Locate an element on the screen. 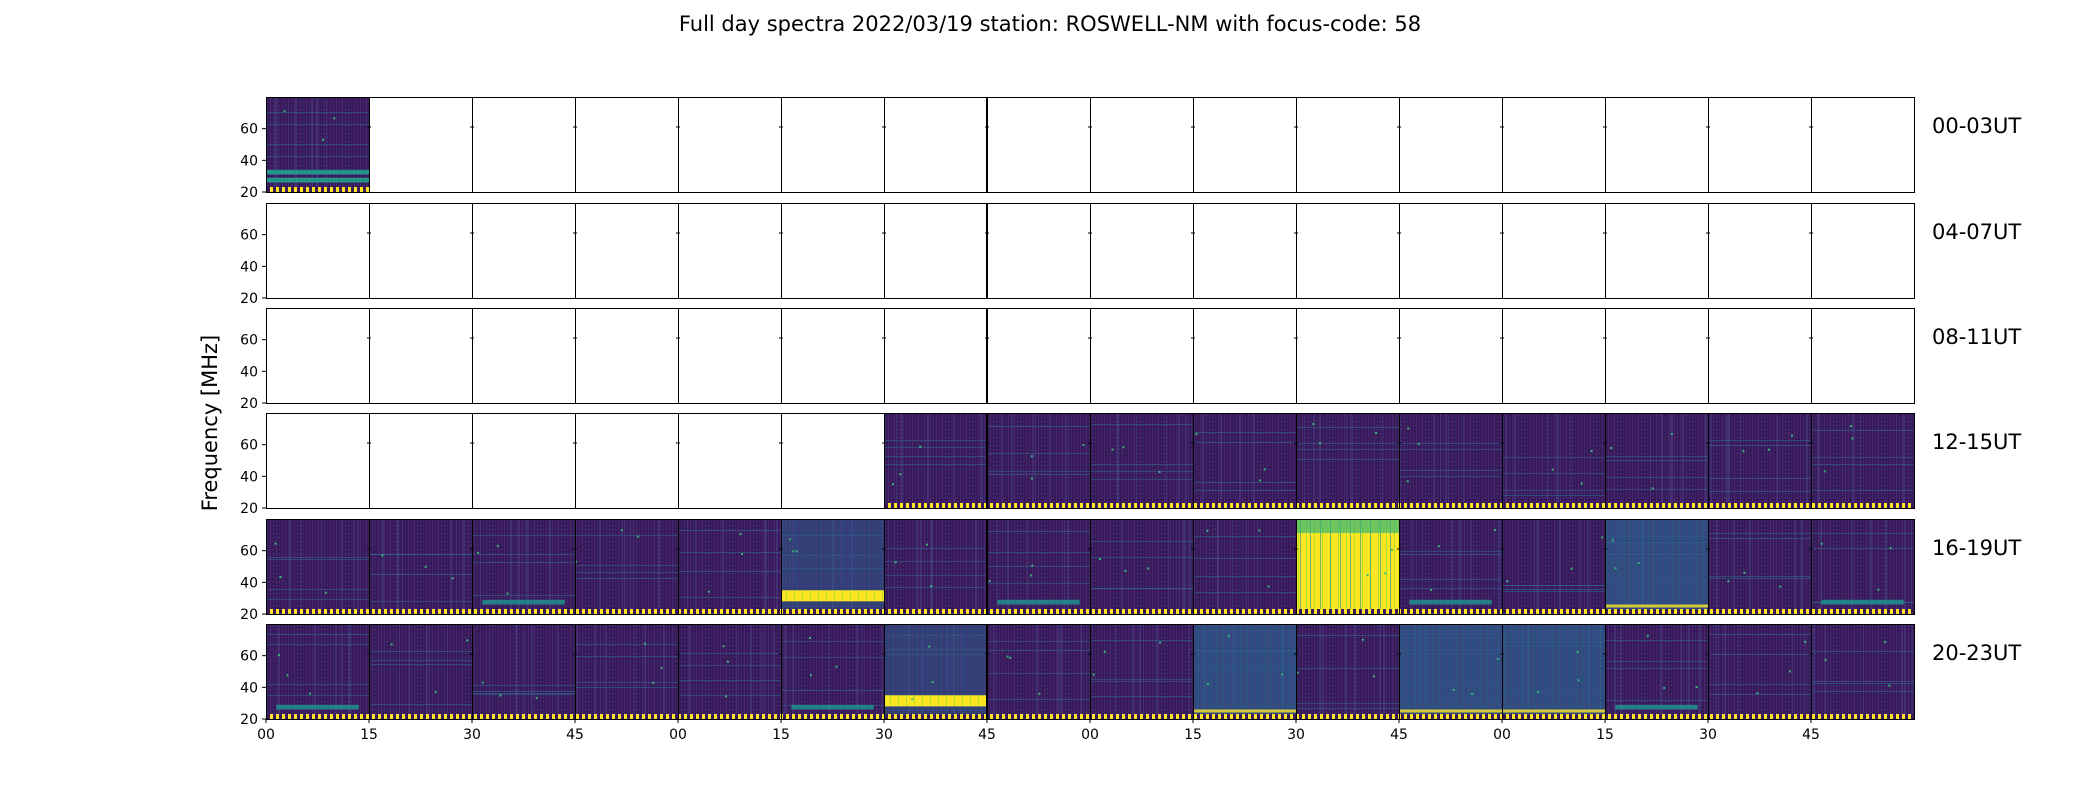 The width and height of the screenshot is (2100, 800). x-tick-label: 00 is located at coordinates (1090, 735).